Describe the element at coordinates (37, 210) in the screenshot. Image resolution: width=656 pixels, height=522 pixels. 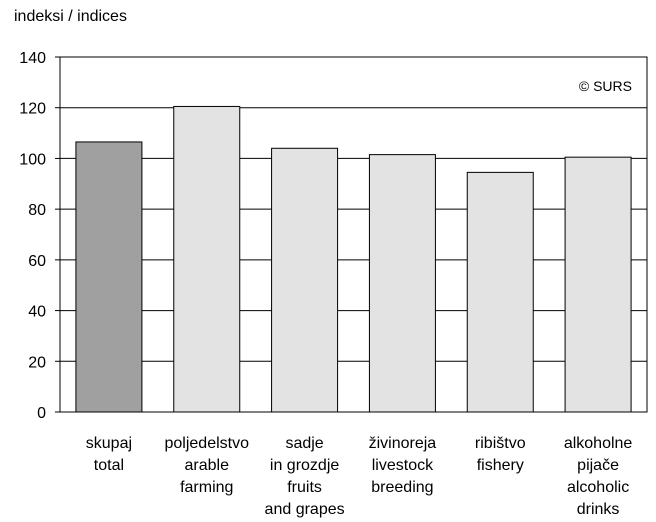
I see `y-tick-label: 80` at that location.